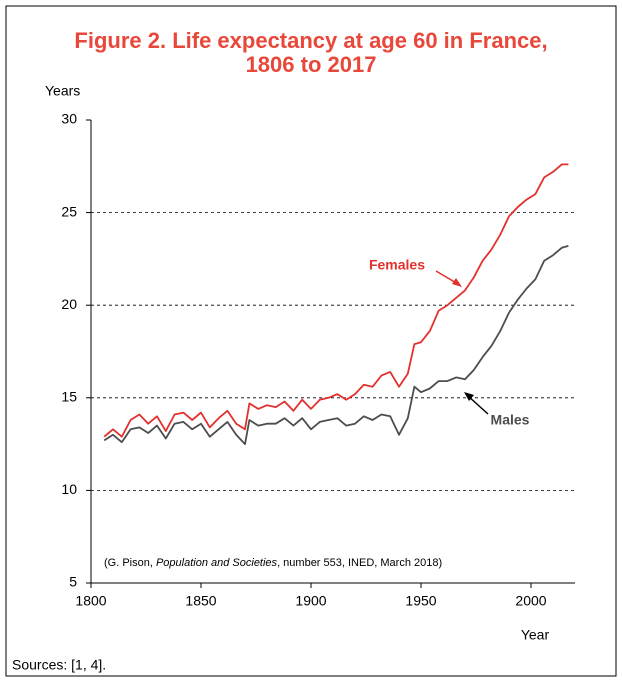 This screenshot has width=622, height=687. Describe the element at coordinates (310, 601) in the screenshot. I see `x-tick-label: 1900` at that location.